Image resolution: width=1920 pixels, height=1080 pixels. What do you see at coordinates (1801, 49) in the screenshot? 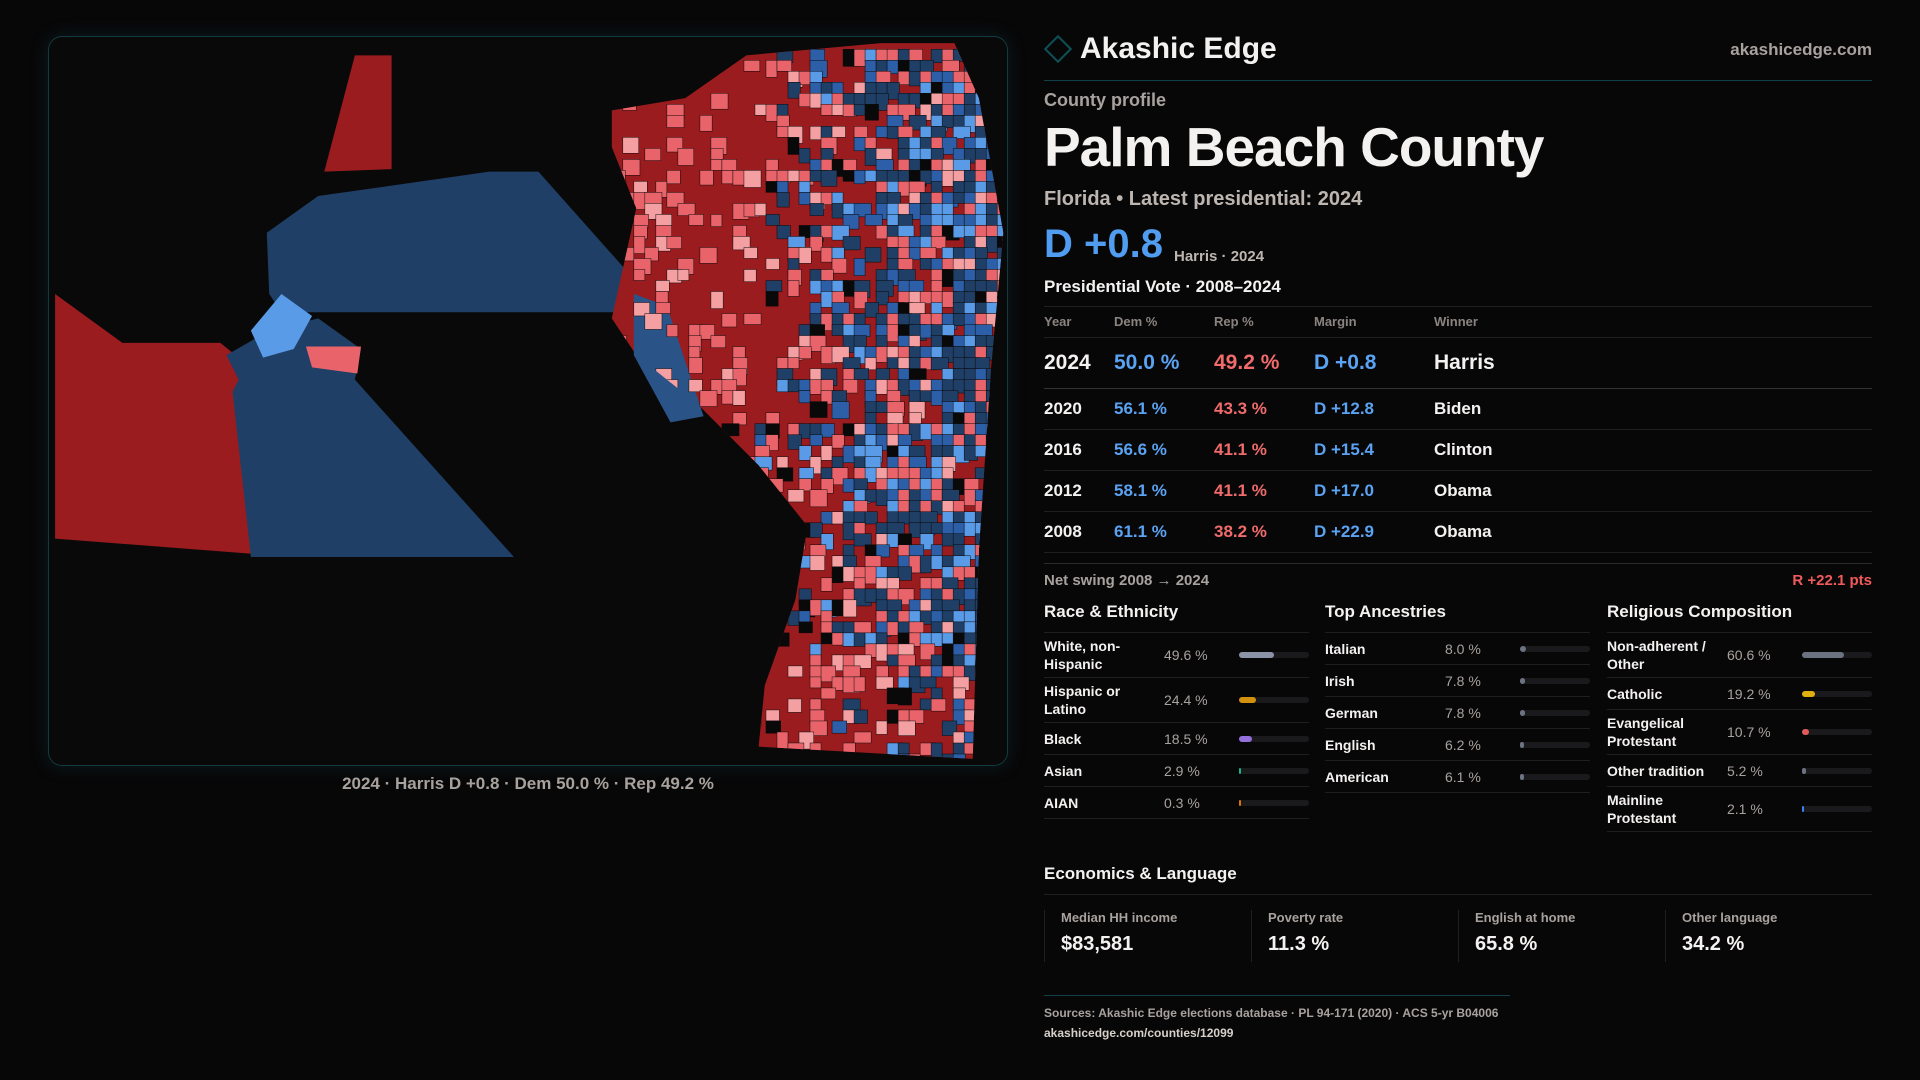
I see `site-link: akashicedge.com` at bounding box center [1801, 49].